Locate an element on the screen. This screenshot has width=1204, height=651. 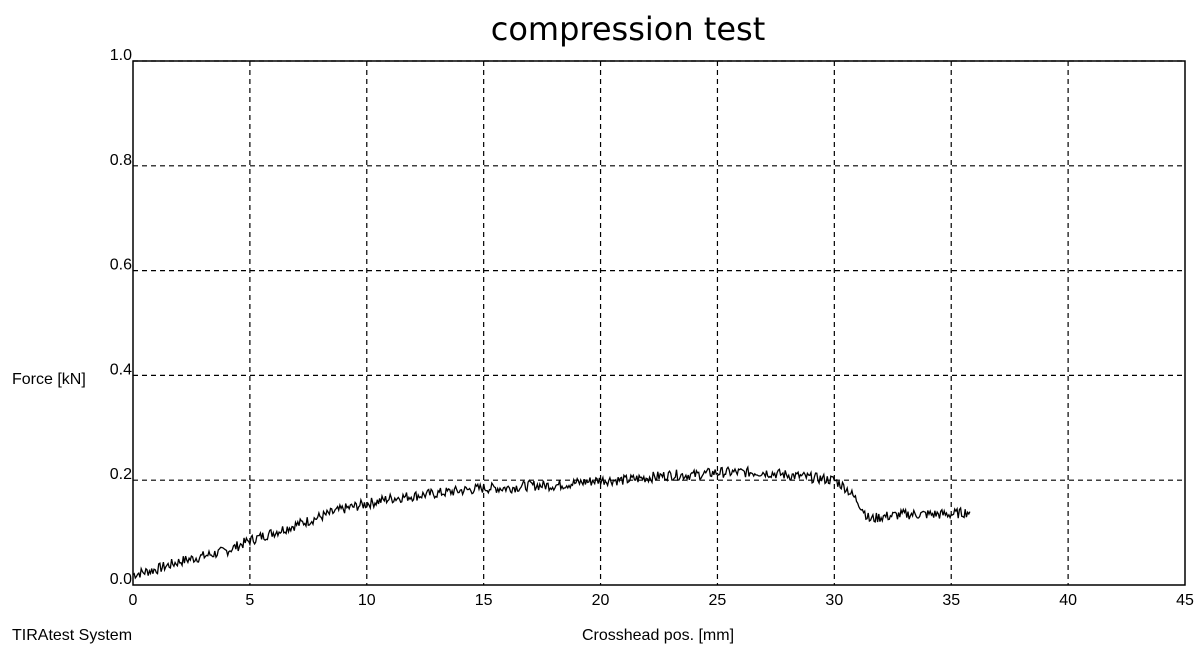
y-axis-ticks: 0.0 0.2 0.4 0.6 0.8 1.0 is located at coordinates (121, 317).